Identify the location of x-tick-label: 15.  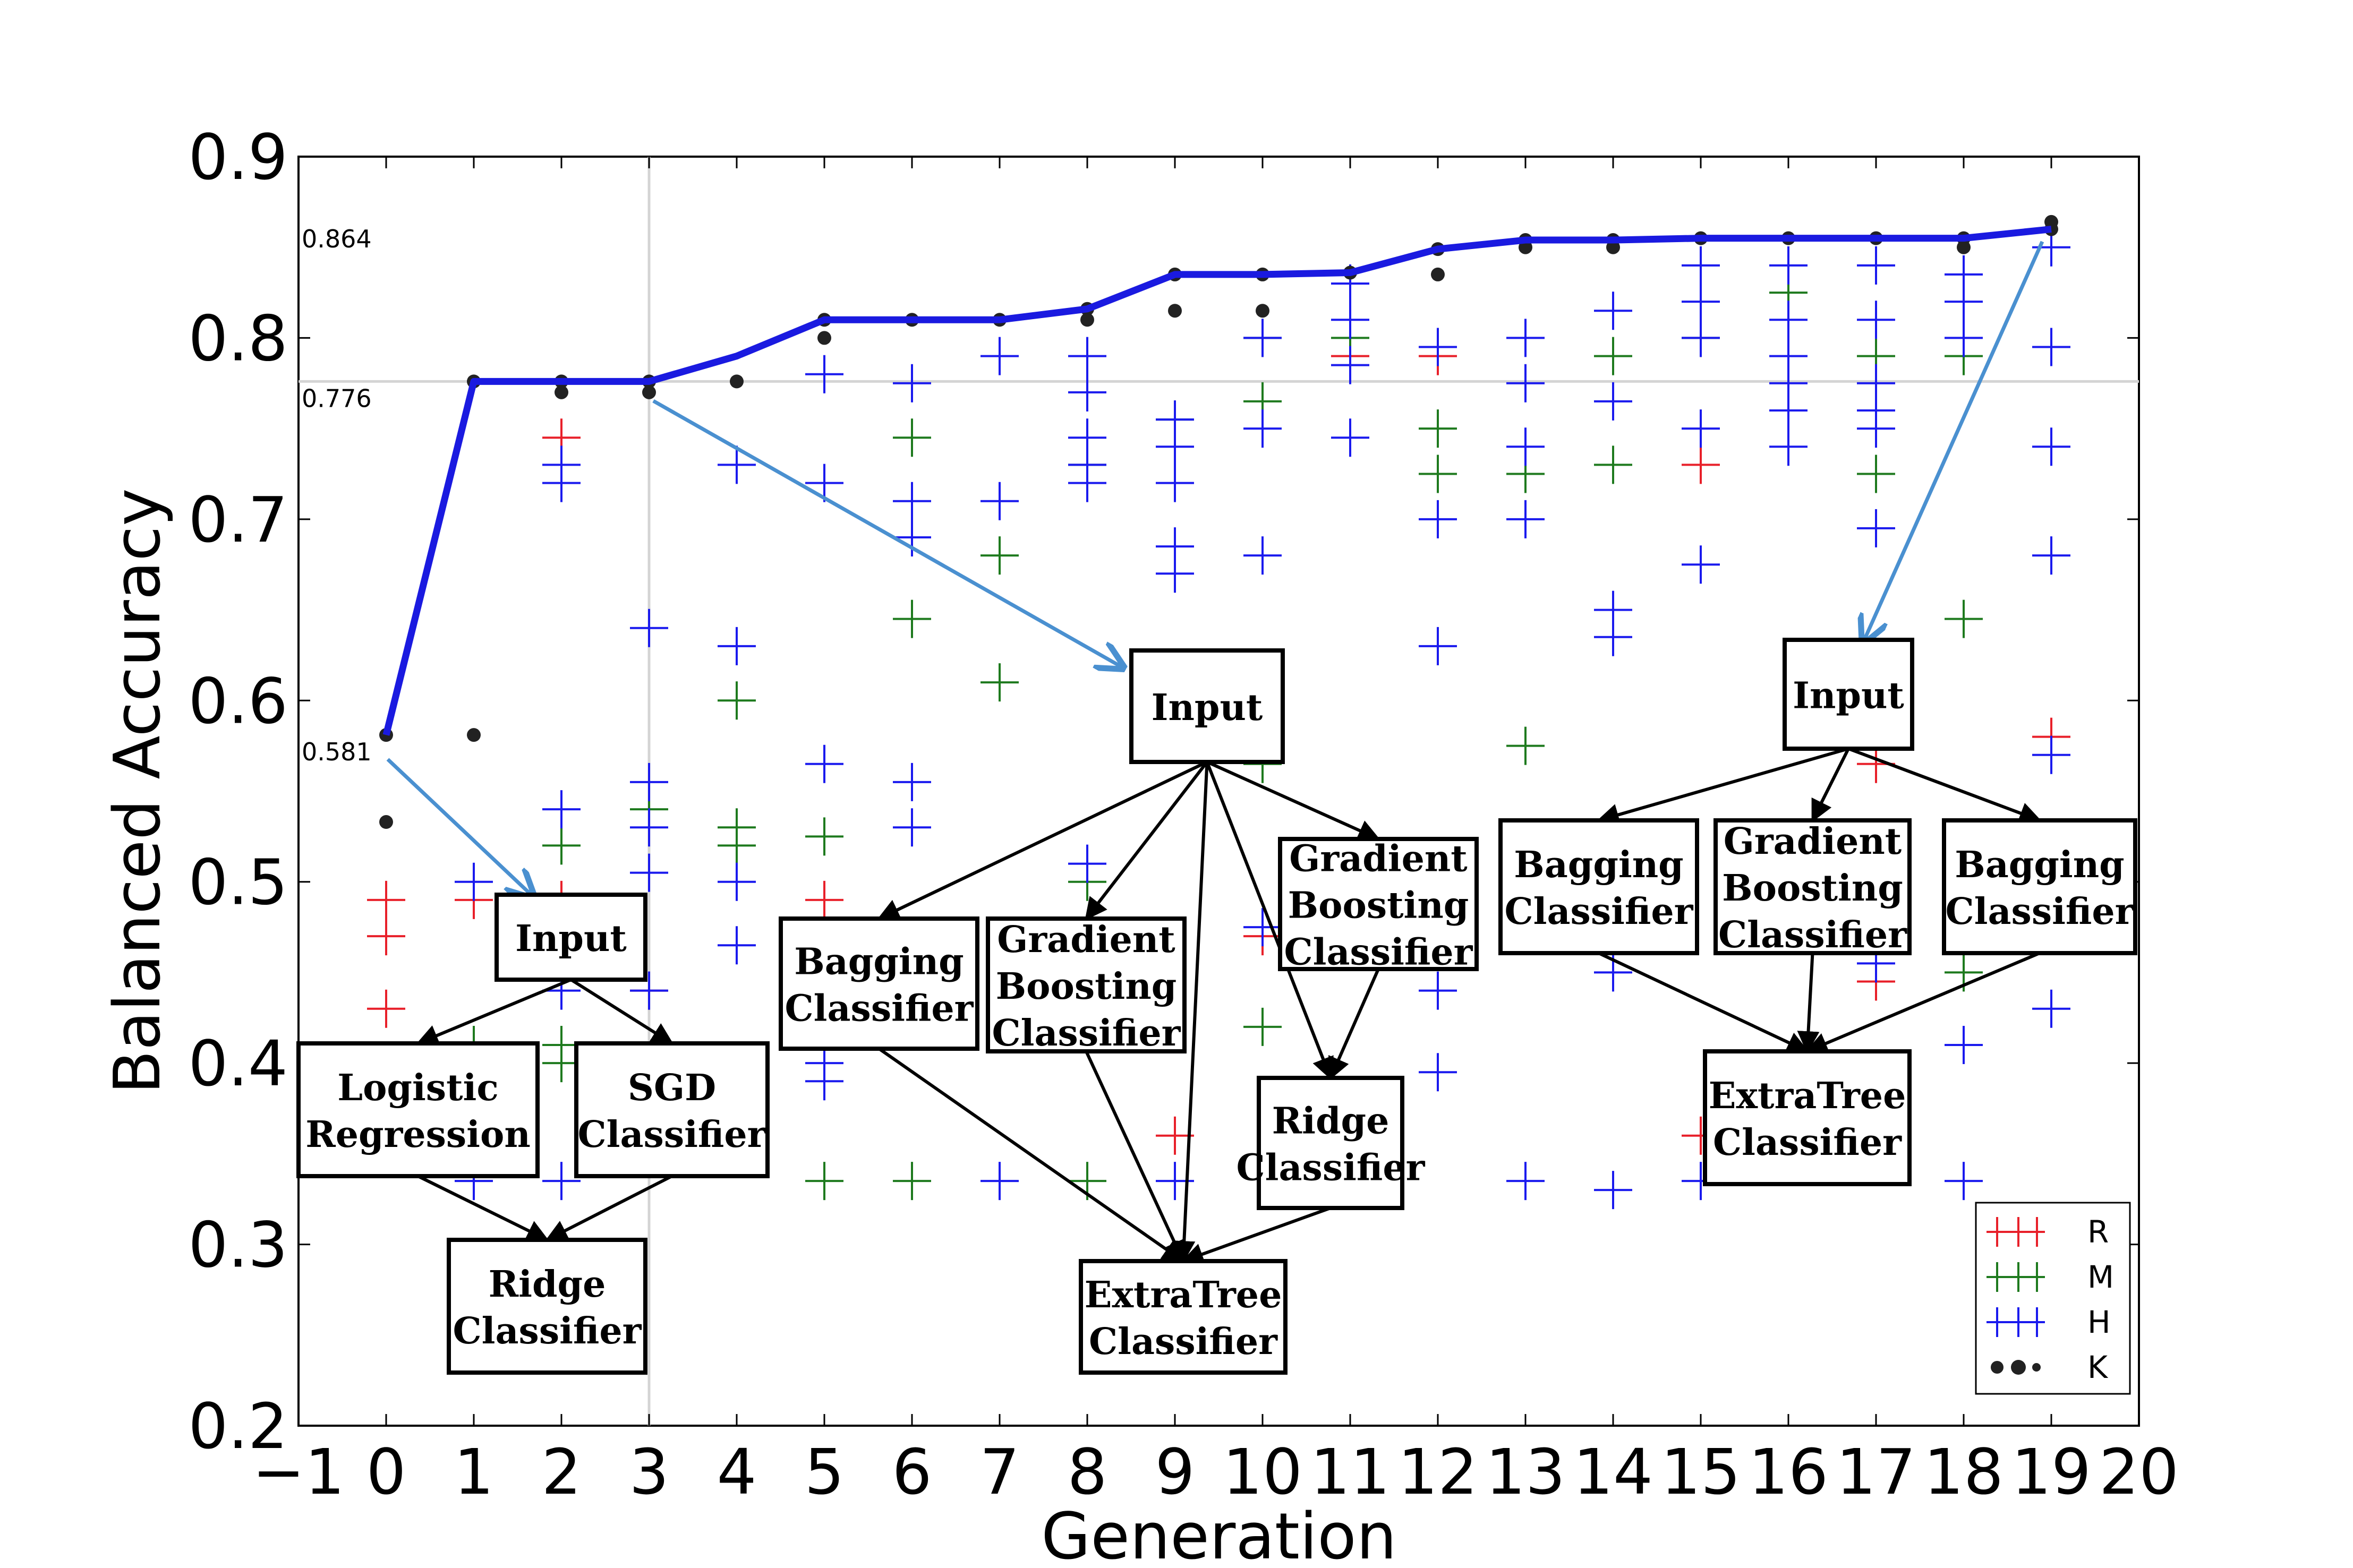
(1701, 1472).